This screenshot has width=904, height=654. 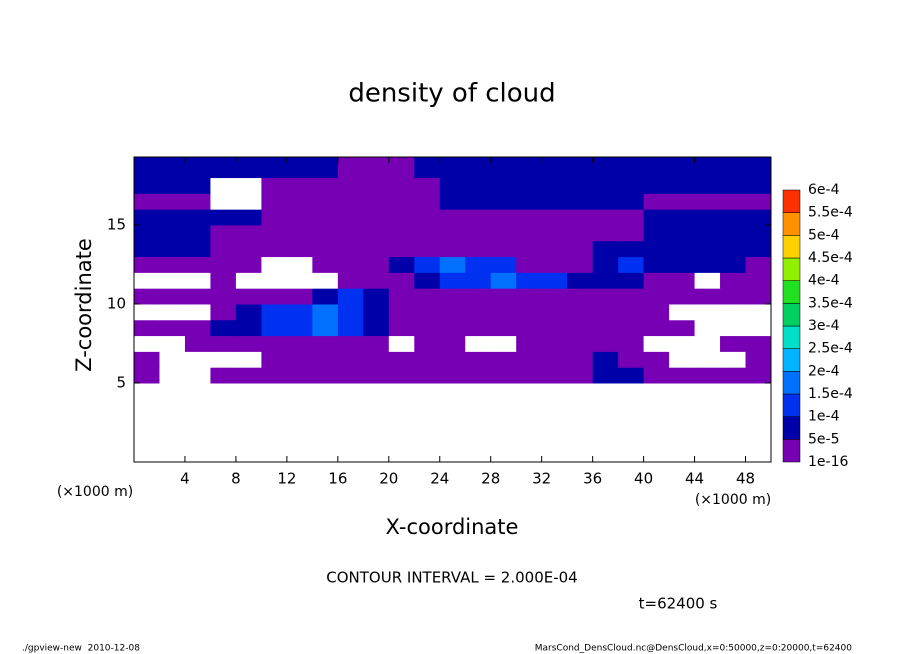 I want to click on x-tick-label: 36, so click(x=592, y=479).